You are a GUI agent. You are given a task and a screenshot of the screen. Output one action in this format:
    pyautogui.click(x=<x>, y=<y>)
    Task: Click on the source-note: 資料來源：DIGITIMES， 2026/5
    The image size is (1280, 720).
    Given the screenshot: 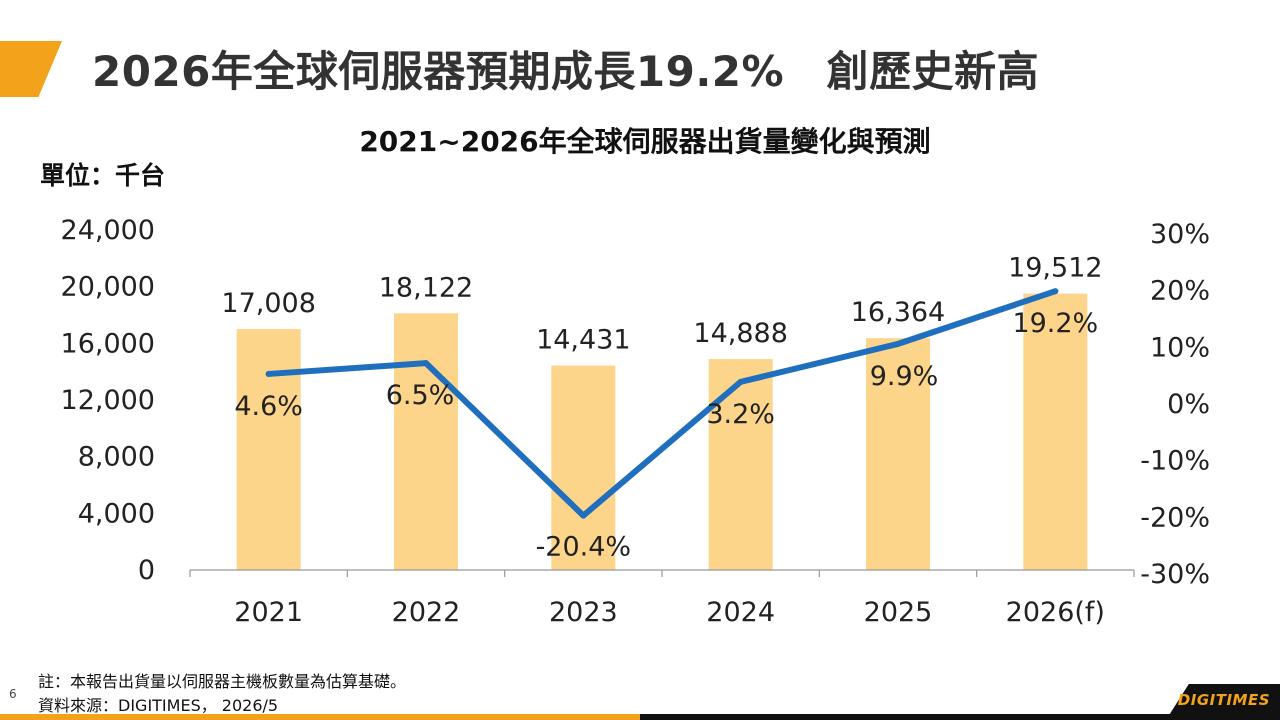 What is the action you would take?
    pyautogui.click(x=158, y=705)
    